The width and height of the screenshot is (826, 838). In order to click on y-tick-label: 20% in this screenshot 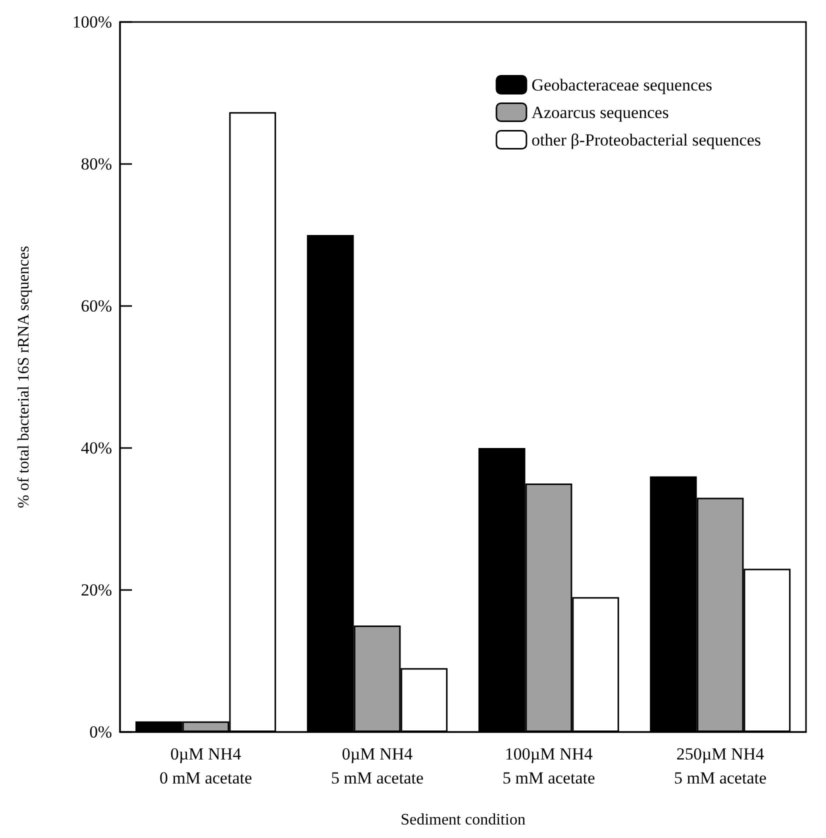, I will do `click(96, 590)`.